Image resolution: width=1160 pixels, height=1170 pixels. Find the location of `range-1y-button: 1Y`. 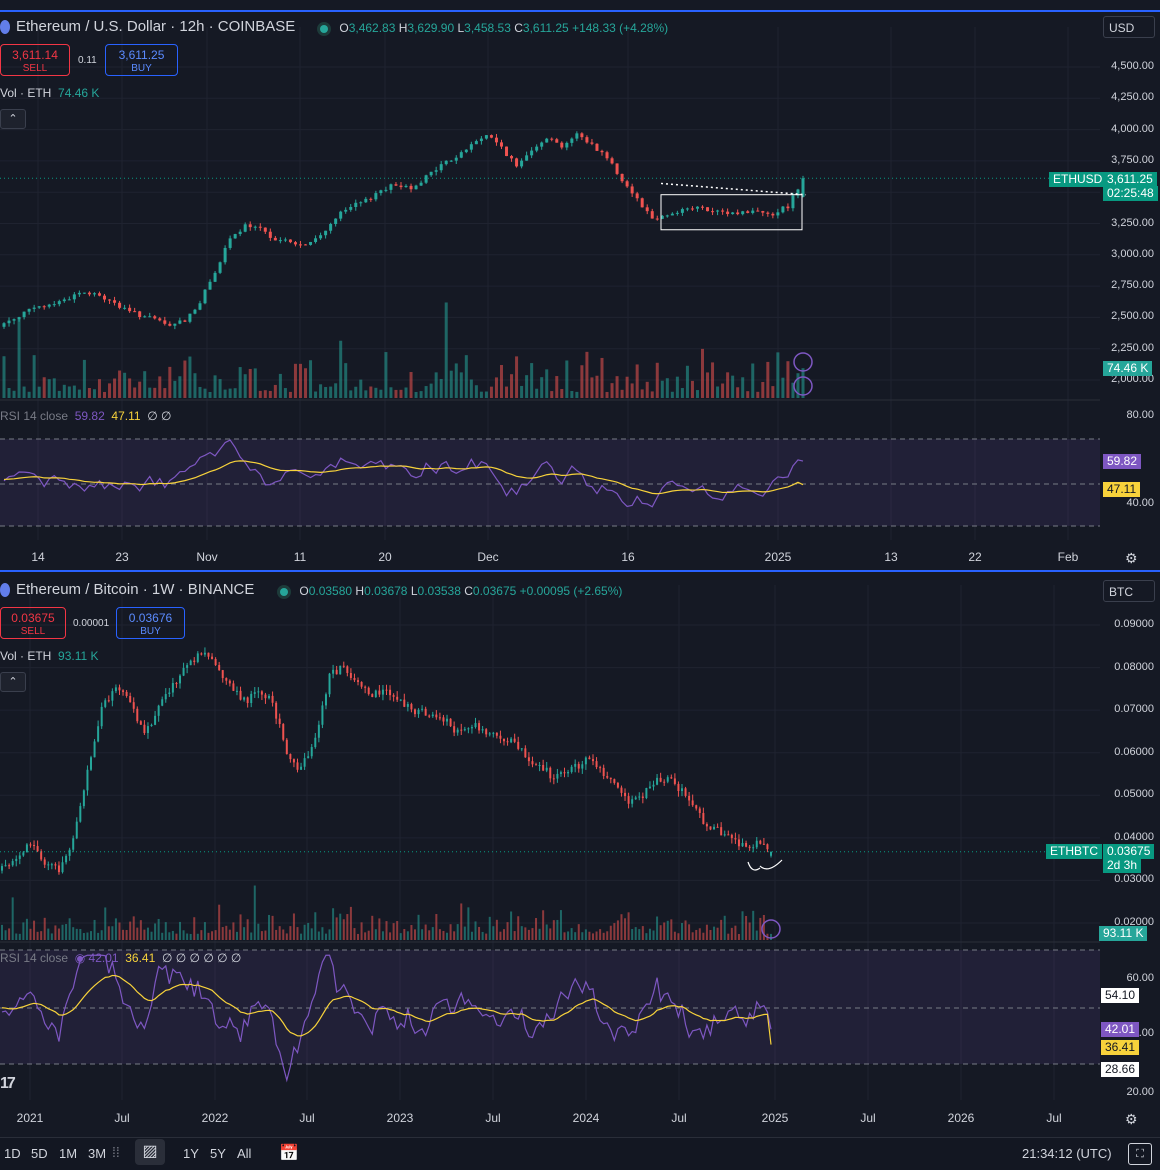

range-1y-button: 1Y is located at coordinates (191, 1153).